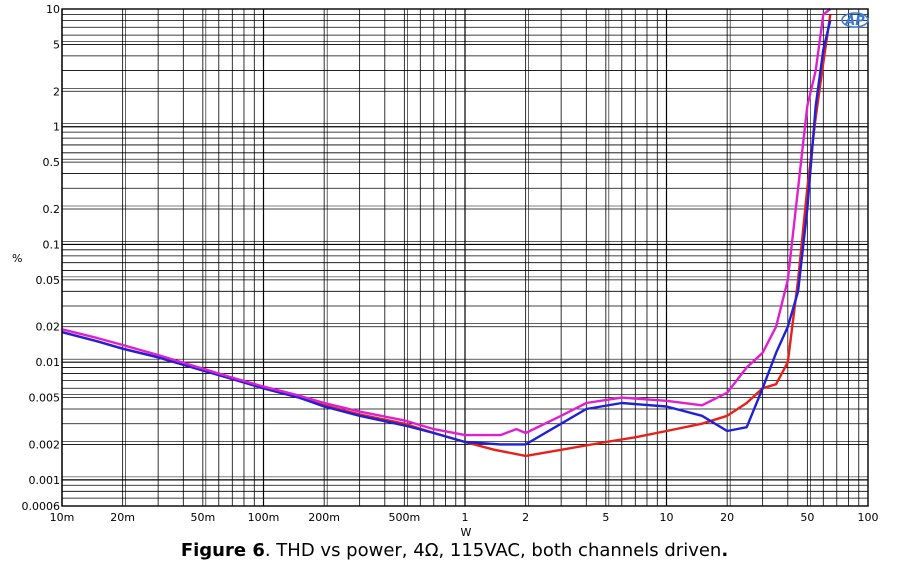 The height and width of the screenshot is (574, 909). I want to click on y-tick-label: 0.005, so click(45, 398).